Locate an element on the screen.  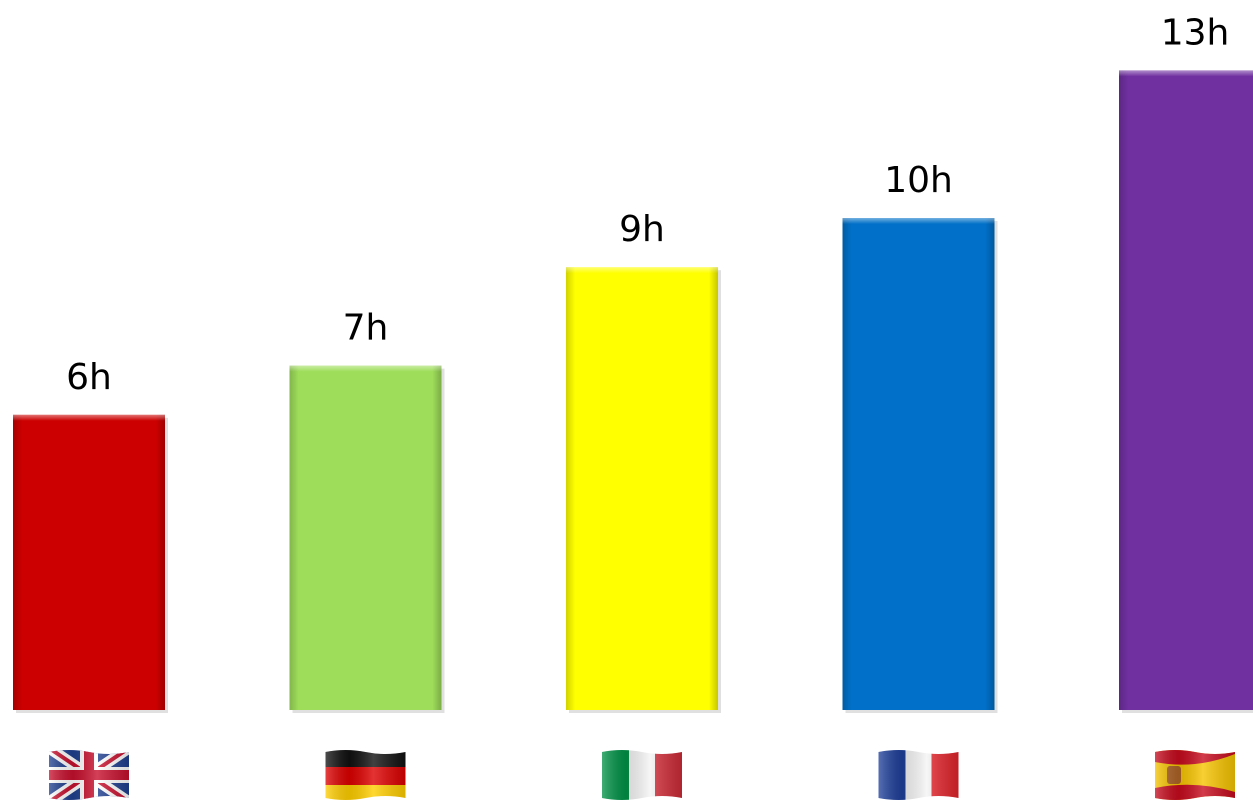
germany-flag-icon is located at coordinates (365, 775).